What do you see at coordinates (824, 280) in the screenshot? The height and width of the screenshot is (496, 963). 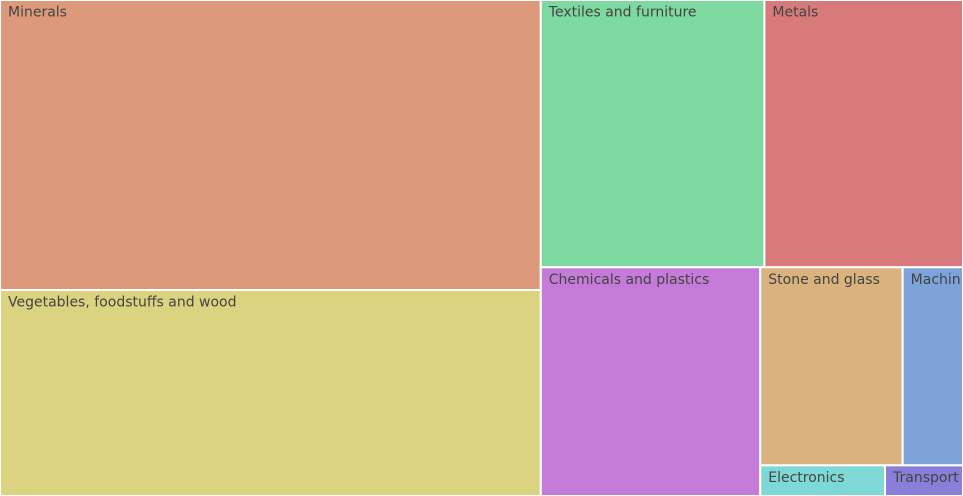 I see `tile-label: Stone and glass` at bounding box center [824, 280].